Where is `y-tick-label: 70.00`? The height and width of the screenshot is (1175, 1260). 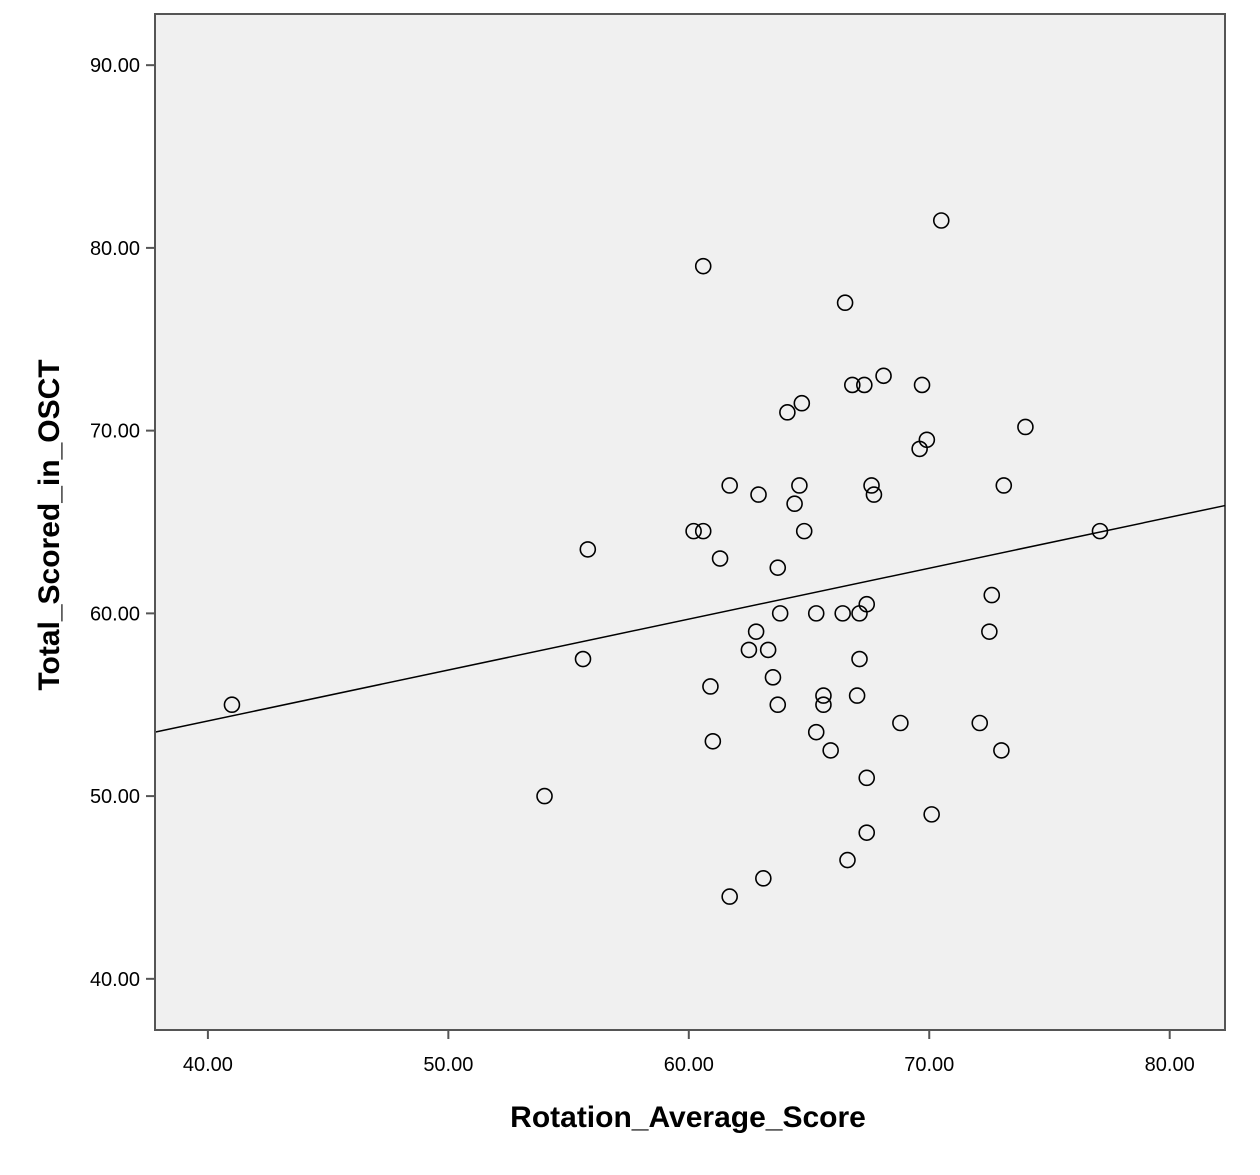
y-tick-label: 70.00 is located at coordinates (115, 432).